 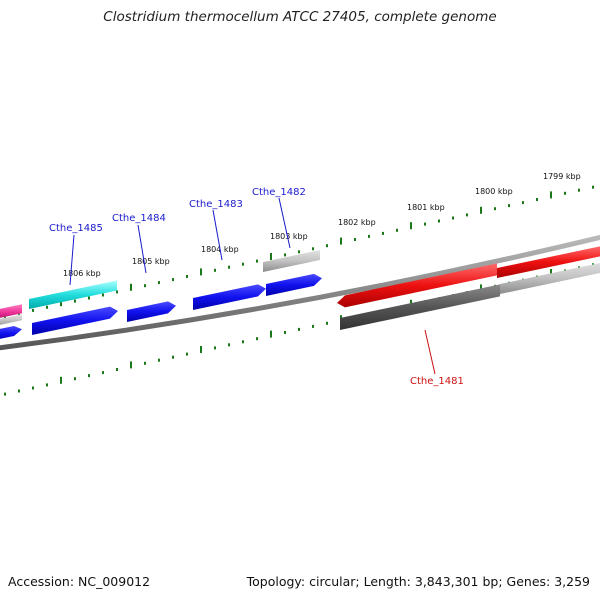 What do you see at coordinates (11, 319) in the screenshot?
I see `cds-gray-feature-left` at bounding box center [11, 319].